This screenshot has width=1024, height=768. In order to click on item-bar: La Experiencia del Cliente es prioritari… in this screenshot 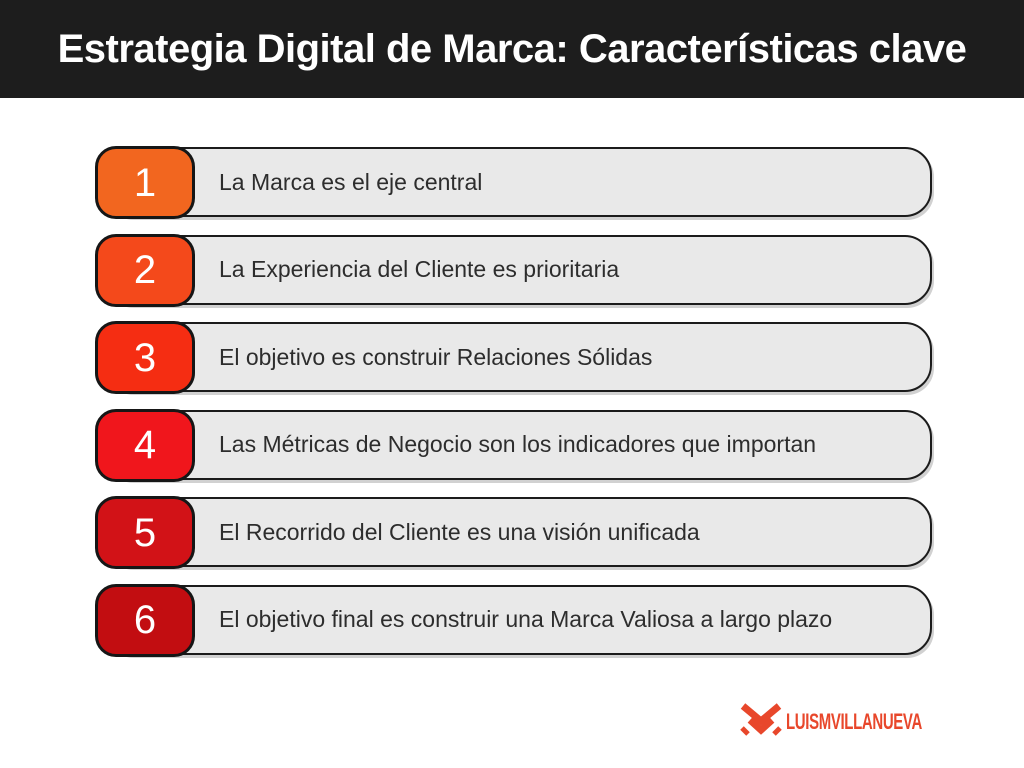, I will do `click(518, 269)`.